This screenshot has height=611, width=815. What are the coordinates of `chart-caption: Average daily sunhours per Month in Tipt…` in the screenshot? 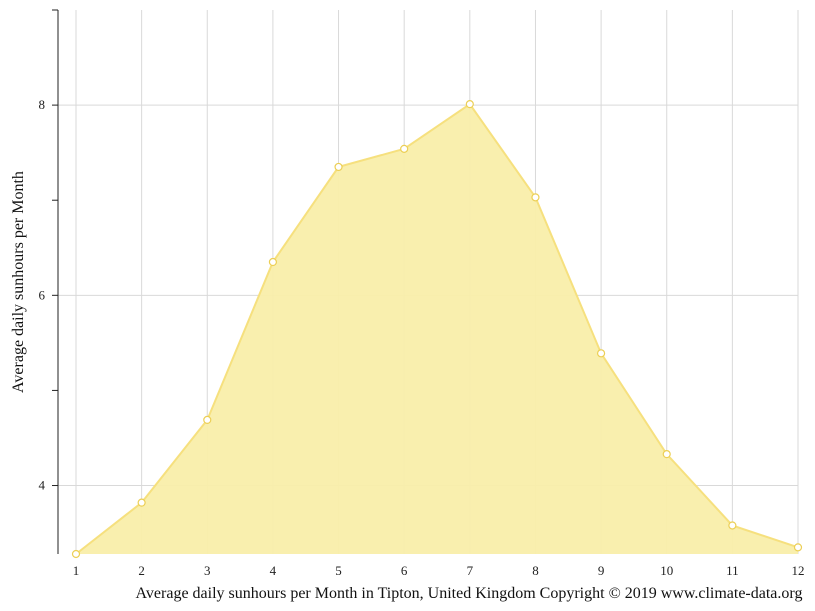 It's located at (469, 593).